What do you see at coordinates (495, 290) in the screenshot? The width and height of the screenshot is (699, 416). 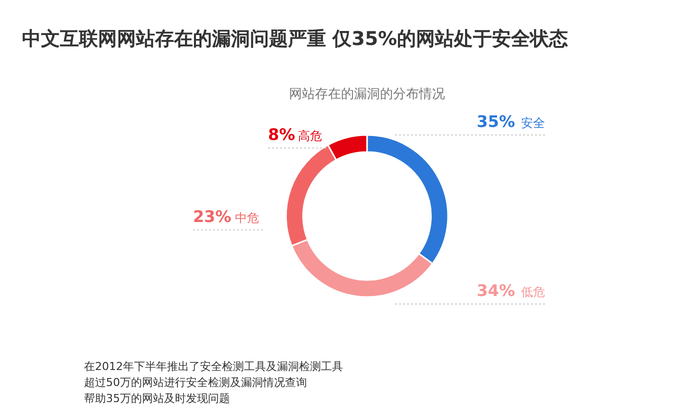 I see `data-label: 34%` at bounding box center [495, 290].